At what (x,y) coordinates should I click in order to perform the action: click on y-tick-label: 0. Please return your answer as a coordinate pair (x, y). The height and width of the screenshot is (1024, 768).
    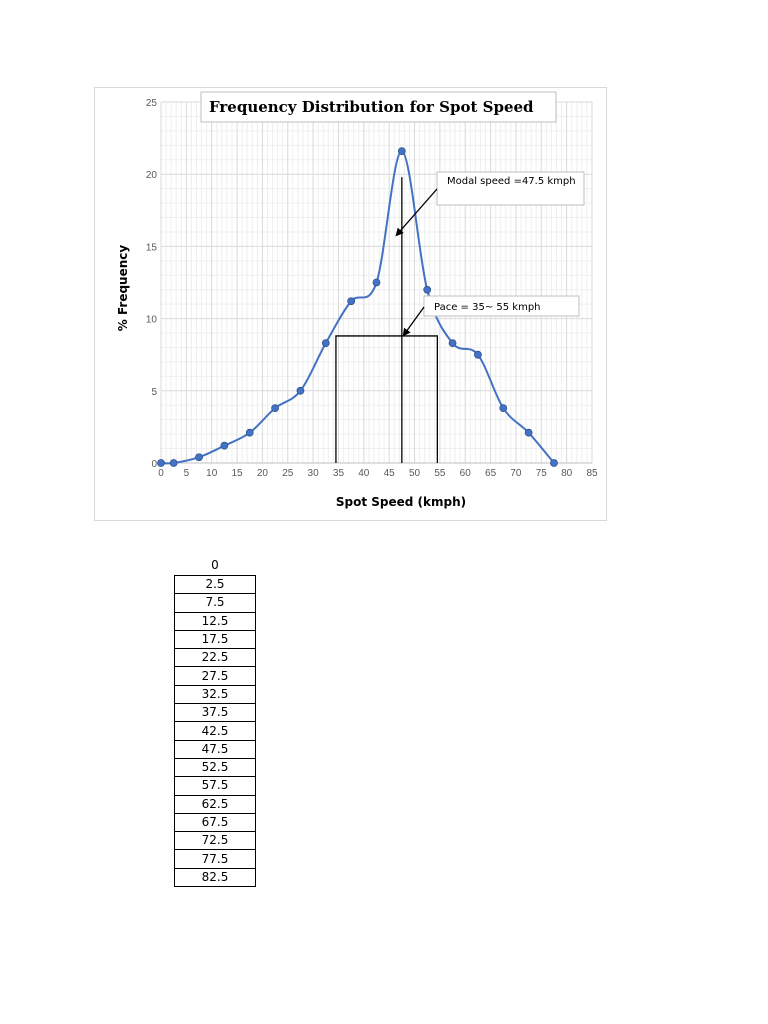
    Looking at the image, I should click on (154, 464).